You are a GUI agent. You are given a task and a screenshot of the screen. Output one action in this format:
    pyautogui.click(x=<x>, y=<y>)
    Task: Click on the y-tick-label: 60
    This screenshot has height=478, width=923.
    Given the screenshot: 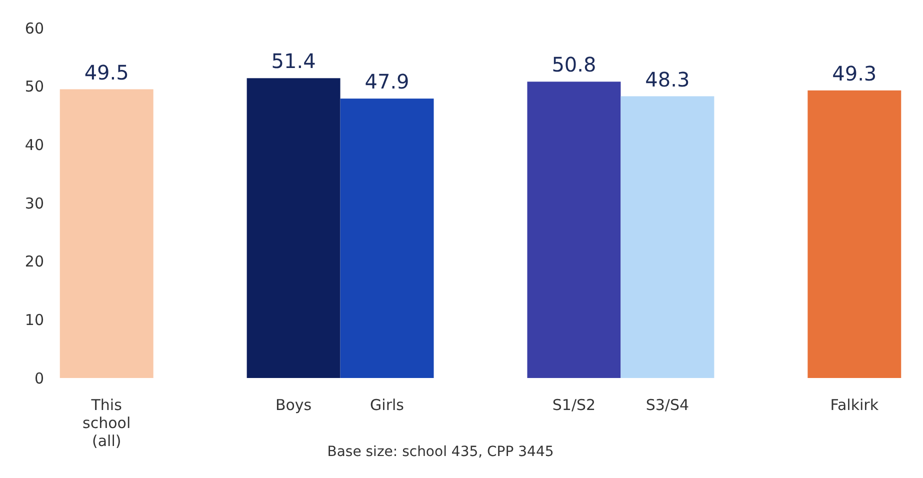 What is the action you would take?
    pyautogui.click(x=34, y=28)
    